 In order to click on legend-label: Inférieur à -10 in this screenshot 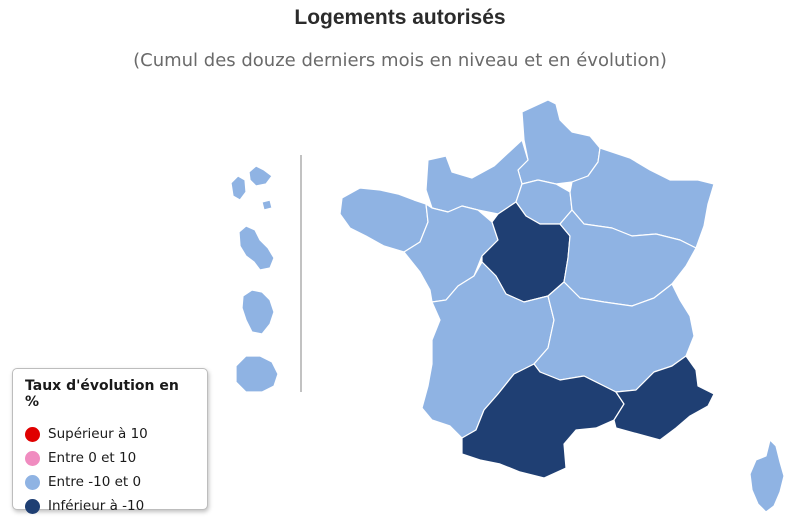, I will do `click(96, 506)`.